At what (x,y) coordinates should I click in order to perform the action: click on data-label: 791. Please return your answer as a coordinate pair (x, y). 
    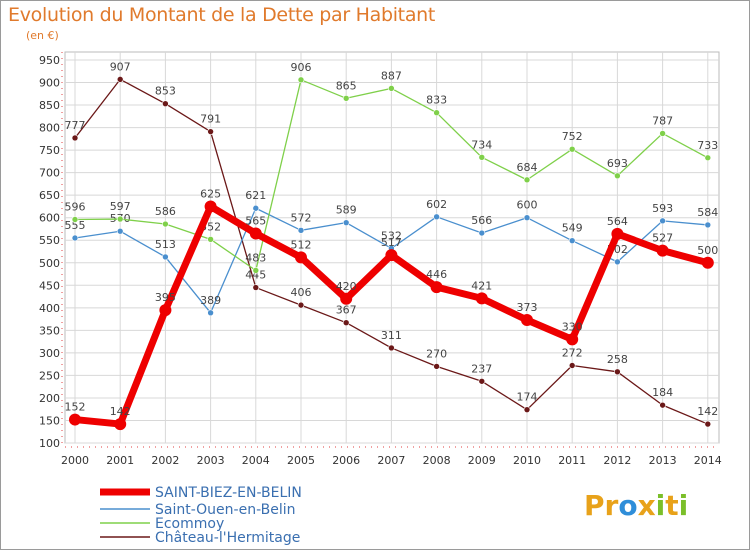
    Looking at the image, I should click on (210, 119).